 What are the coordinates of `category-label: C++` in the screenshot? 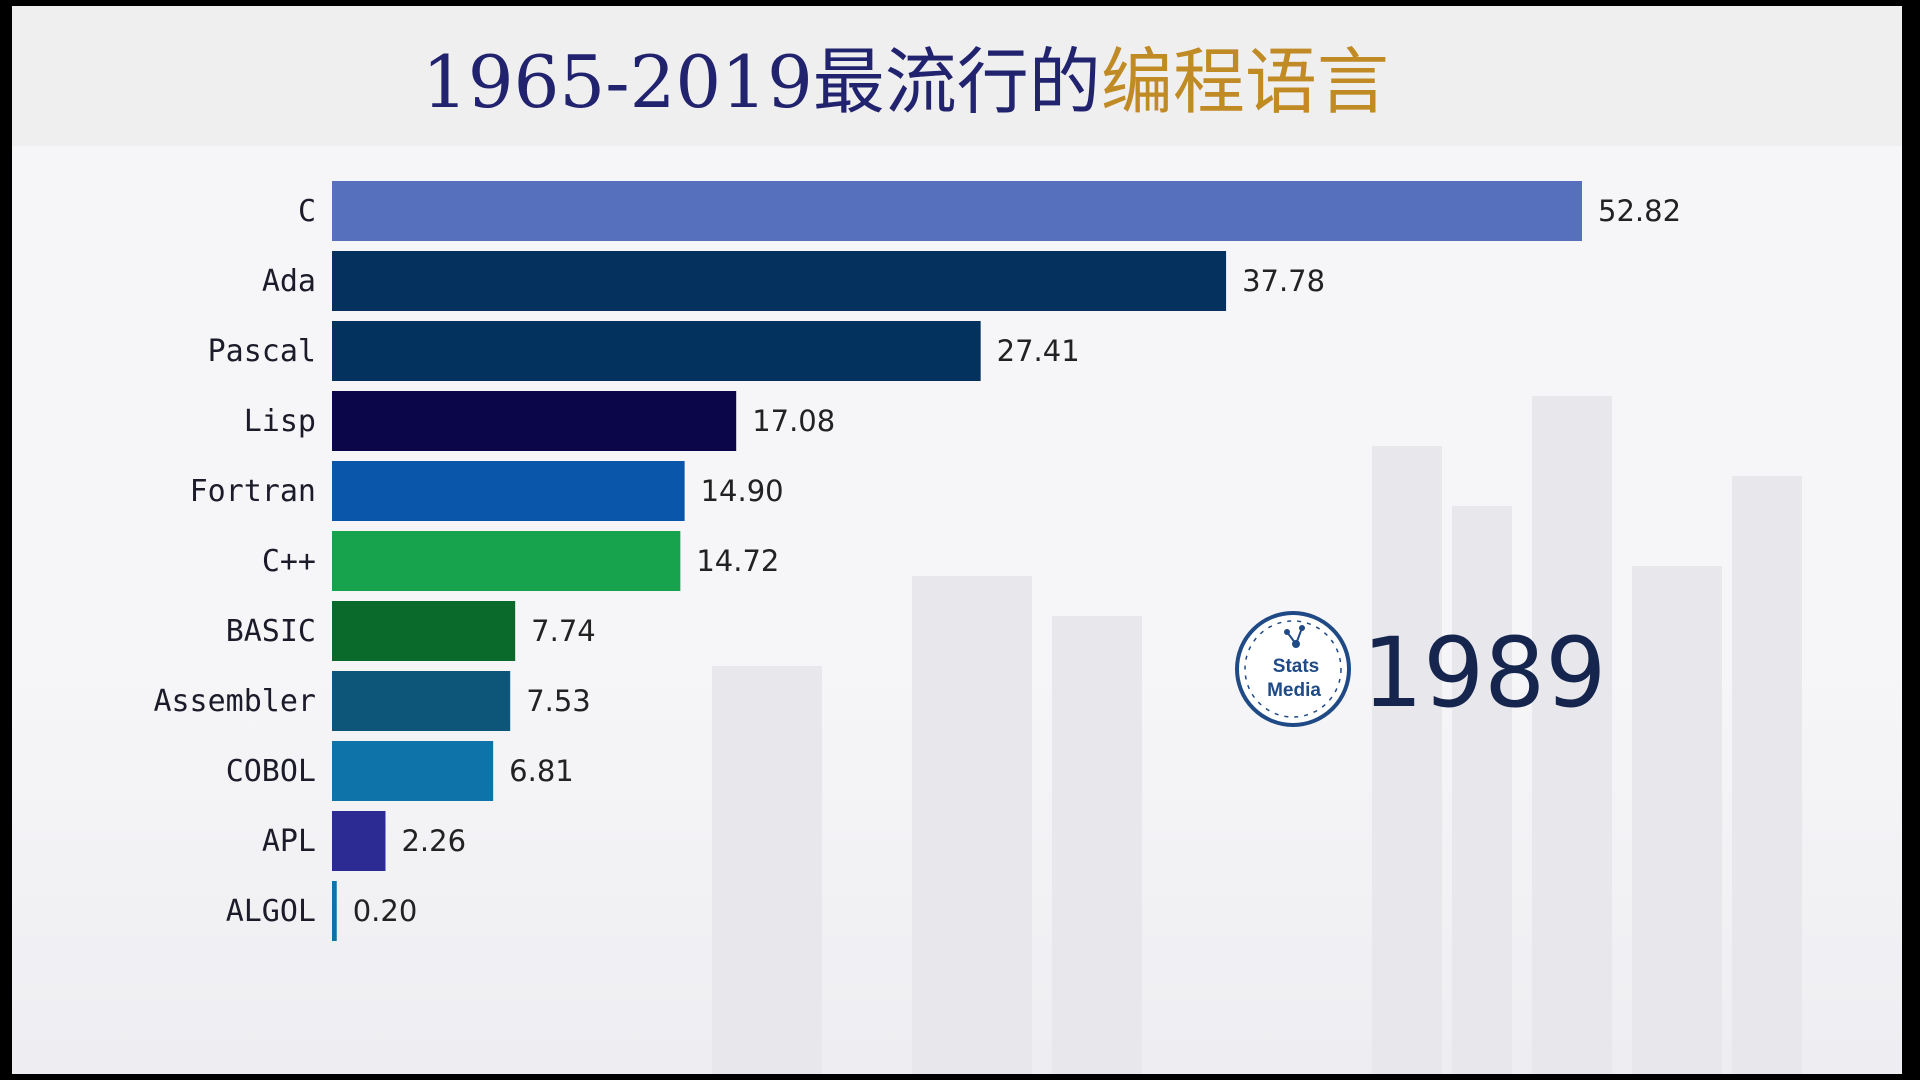 It's located at (289, 561).